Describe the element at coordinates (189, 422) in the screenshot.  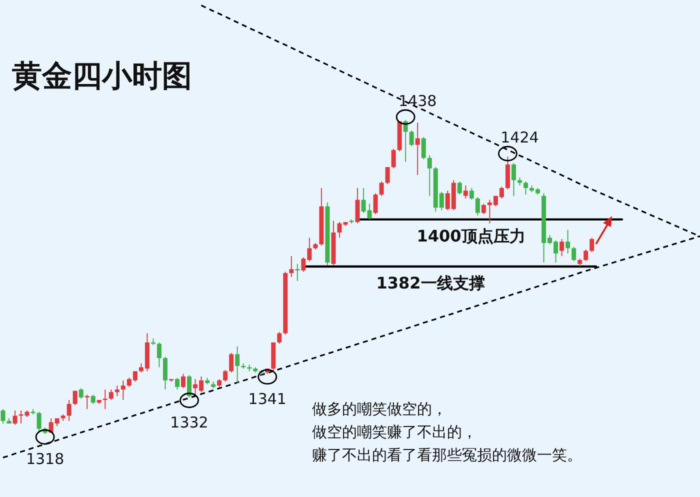
I see `annotation: 1332` at that location.